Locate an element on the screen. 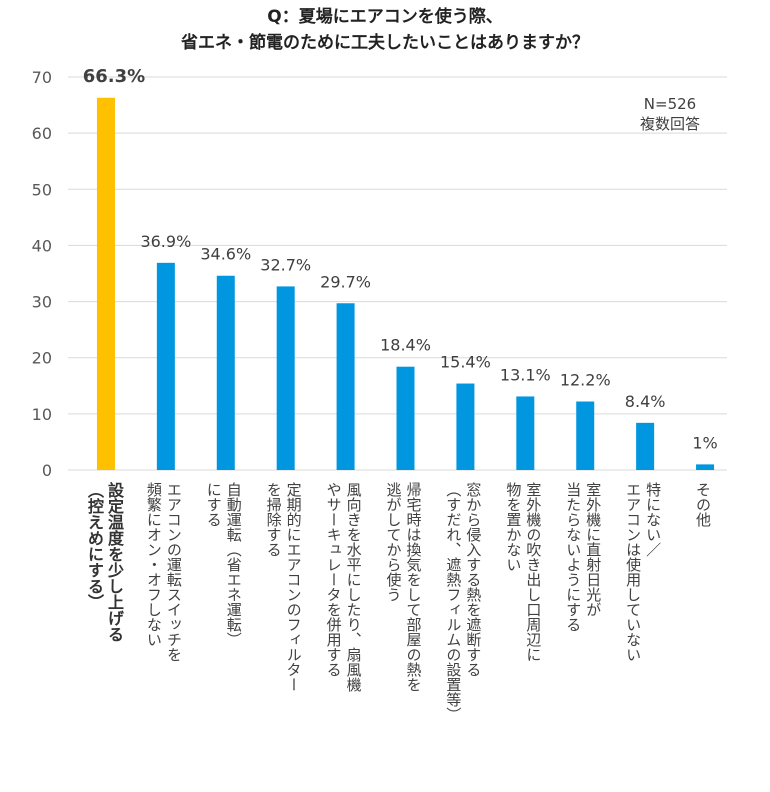 The height and width of the screenshot is (792, 770). x-tick-label: 定期的にエアコンのフィルター を掃除する is located at coordinates (284, 587).